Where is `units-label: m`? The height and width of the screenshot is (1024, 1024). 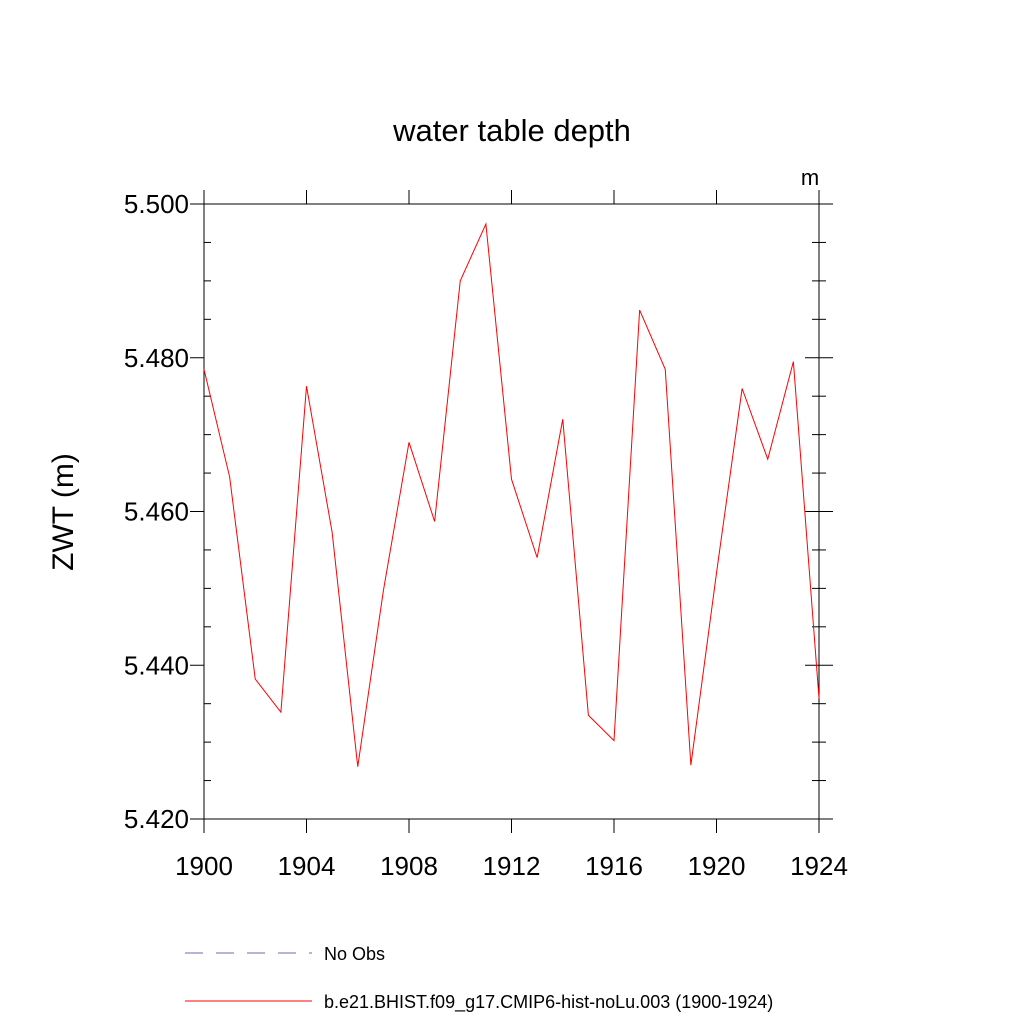 units-label: m is located at coordinates (810, 177).